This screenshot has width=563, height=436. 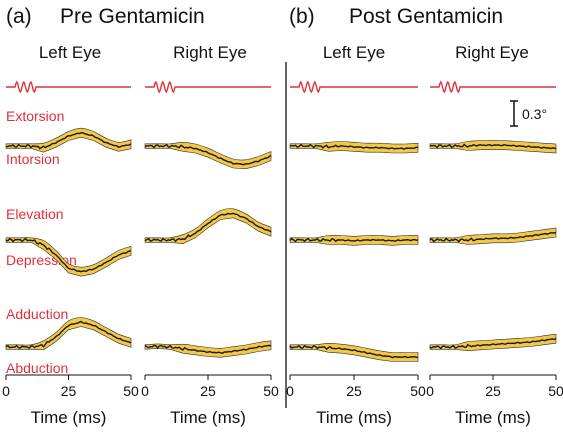 I want to click on trace-0-torsion, so click(x=68, y=140).